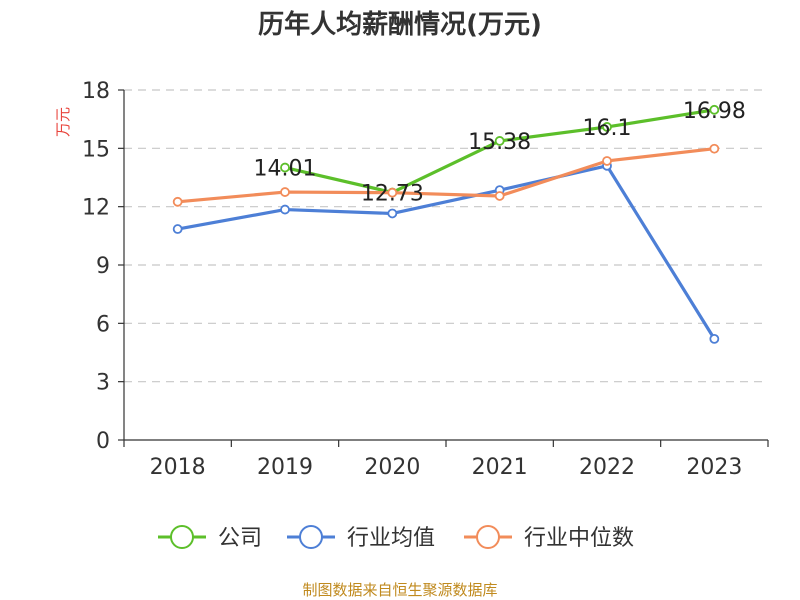 The width and height of the screenshot is (800, 600). I want to click on y-tick-label: 9, so click(103, 266).